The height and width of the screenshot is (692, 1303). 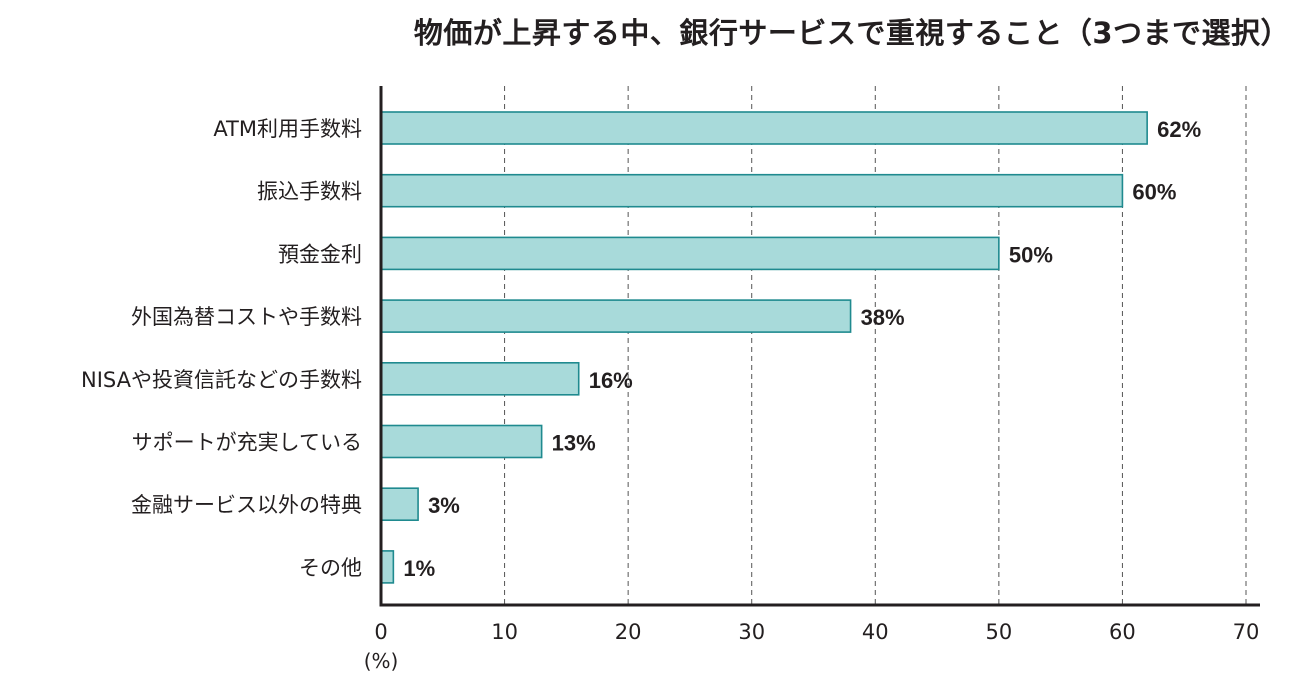 I want to click on x-tick-label: 10, so click(x=504, y=632).